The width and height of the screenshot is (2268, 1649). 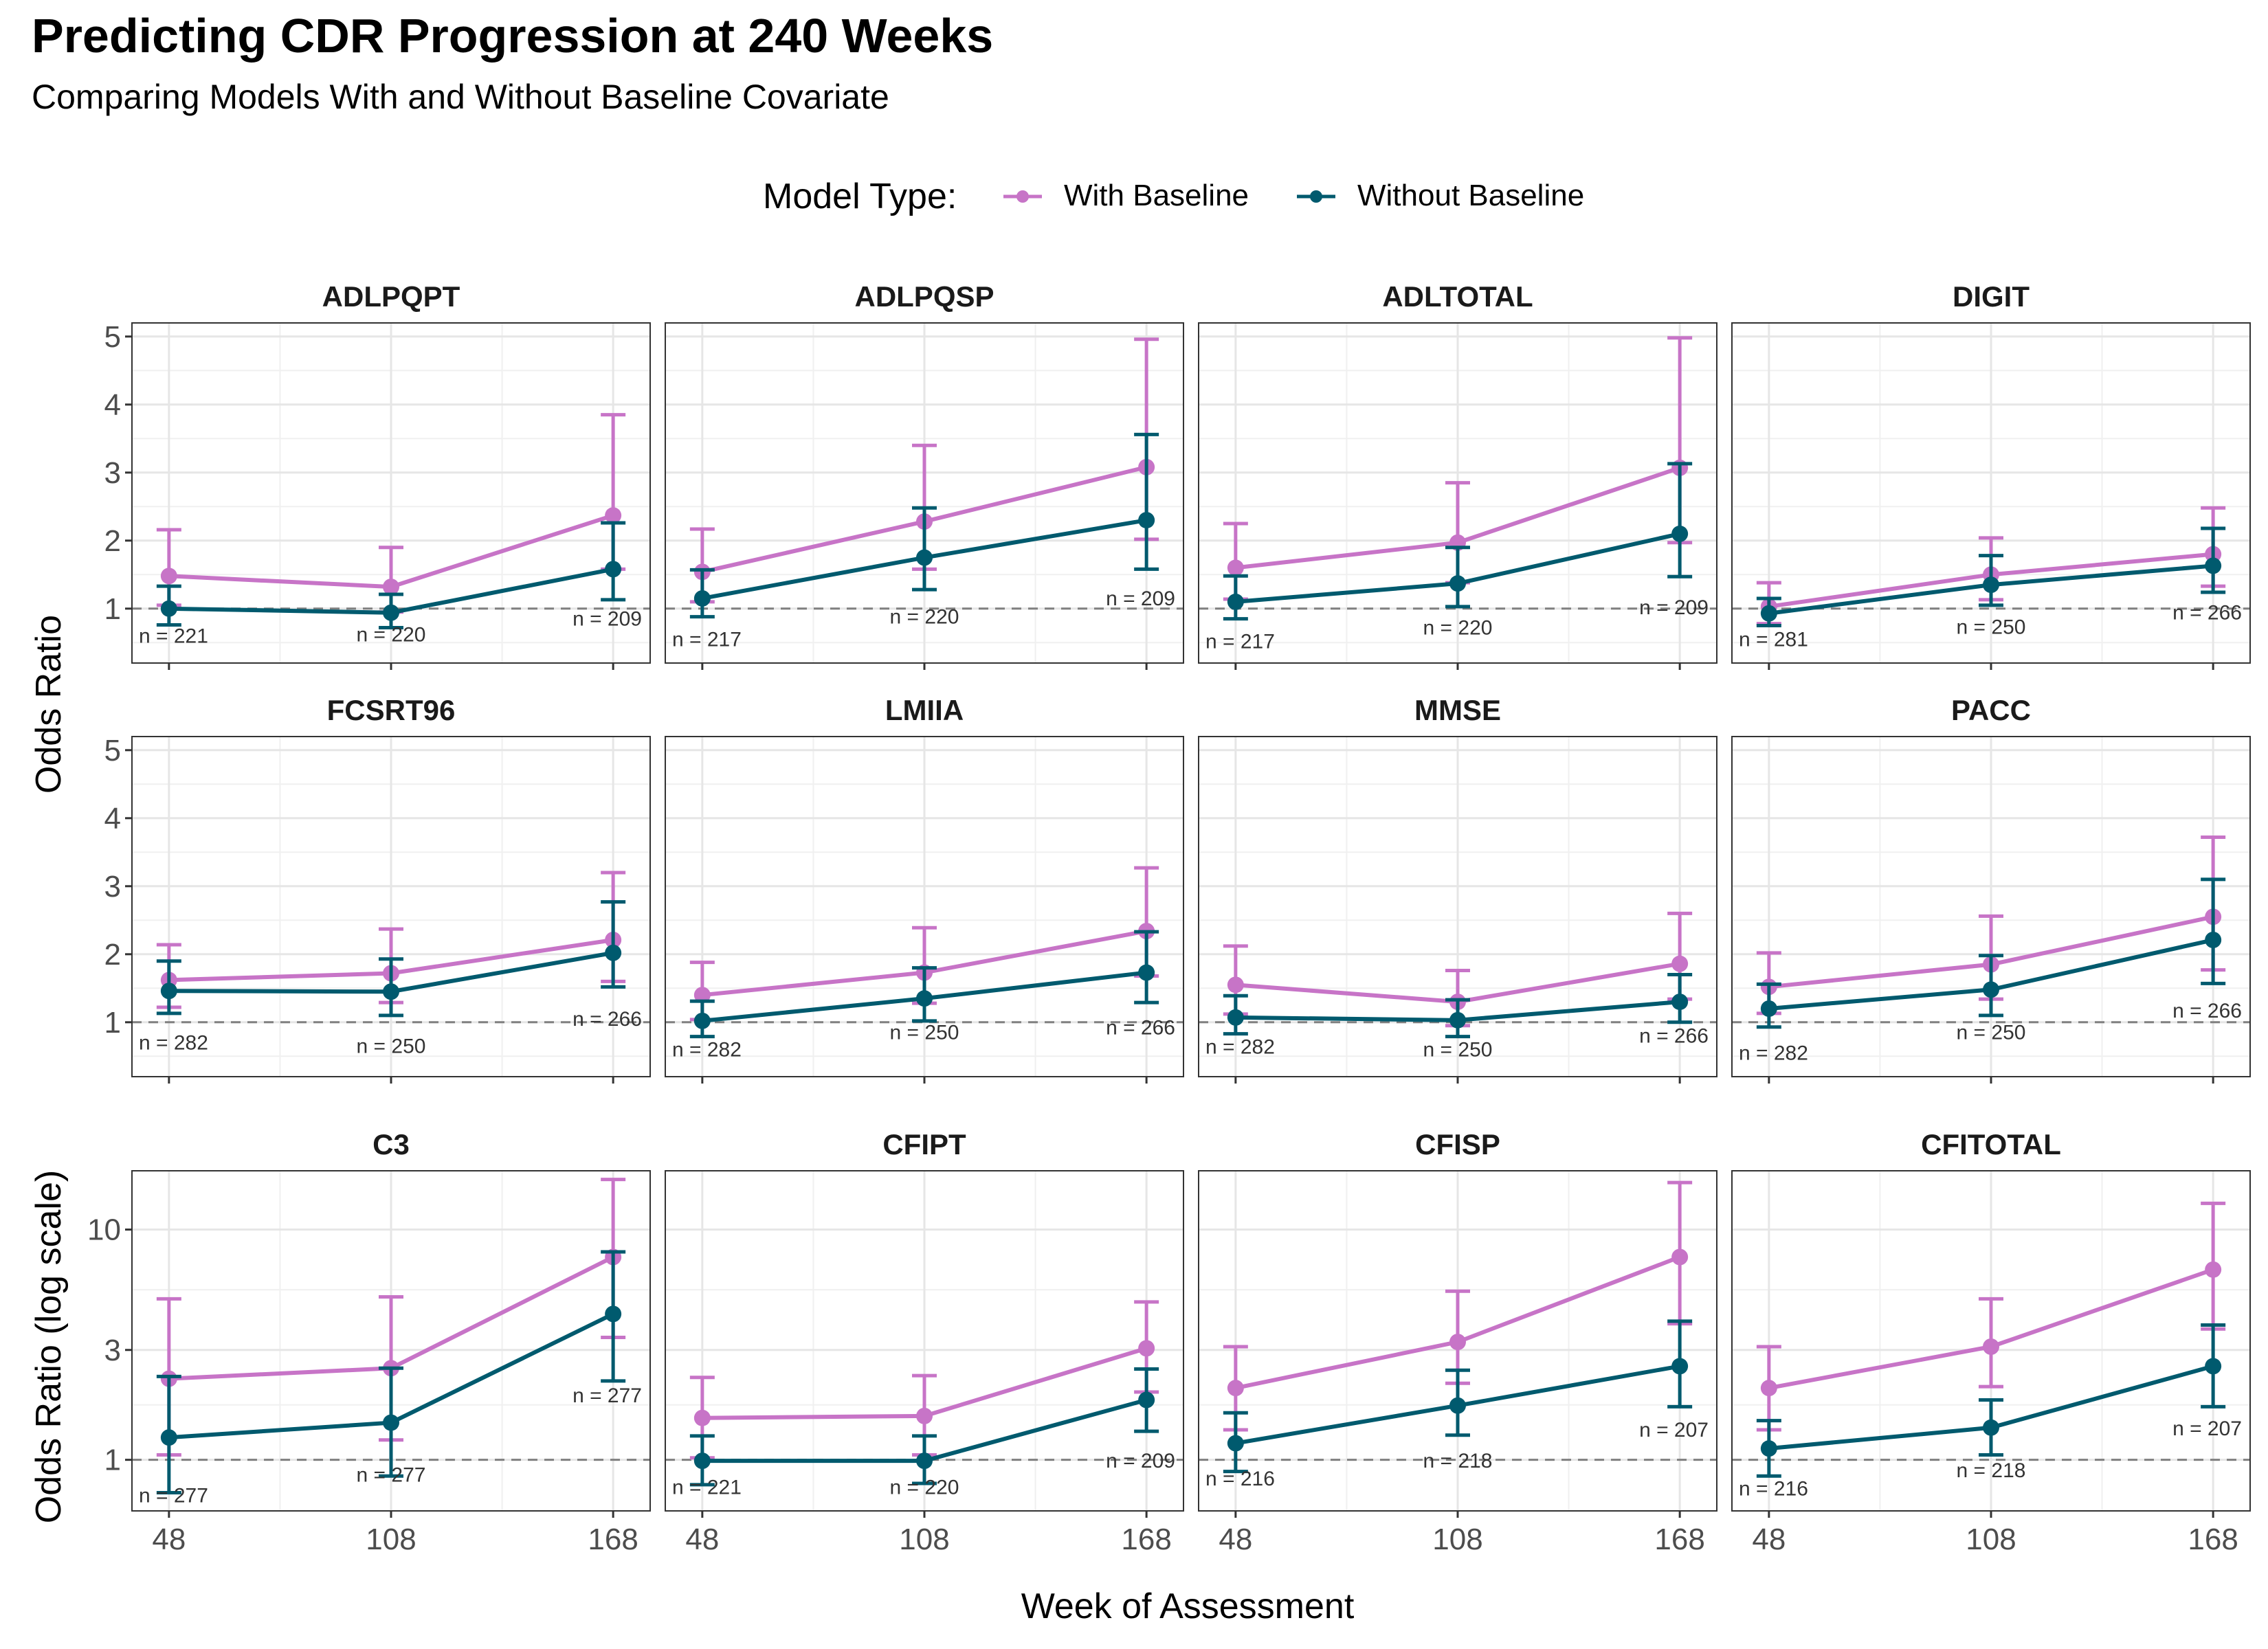 What do you see at coordinates (924, 889) in the screenshot?
I see `panel-lmiia: LMIIA n = 282 n = 250 n = 266` at bounding box center [924, 889].